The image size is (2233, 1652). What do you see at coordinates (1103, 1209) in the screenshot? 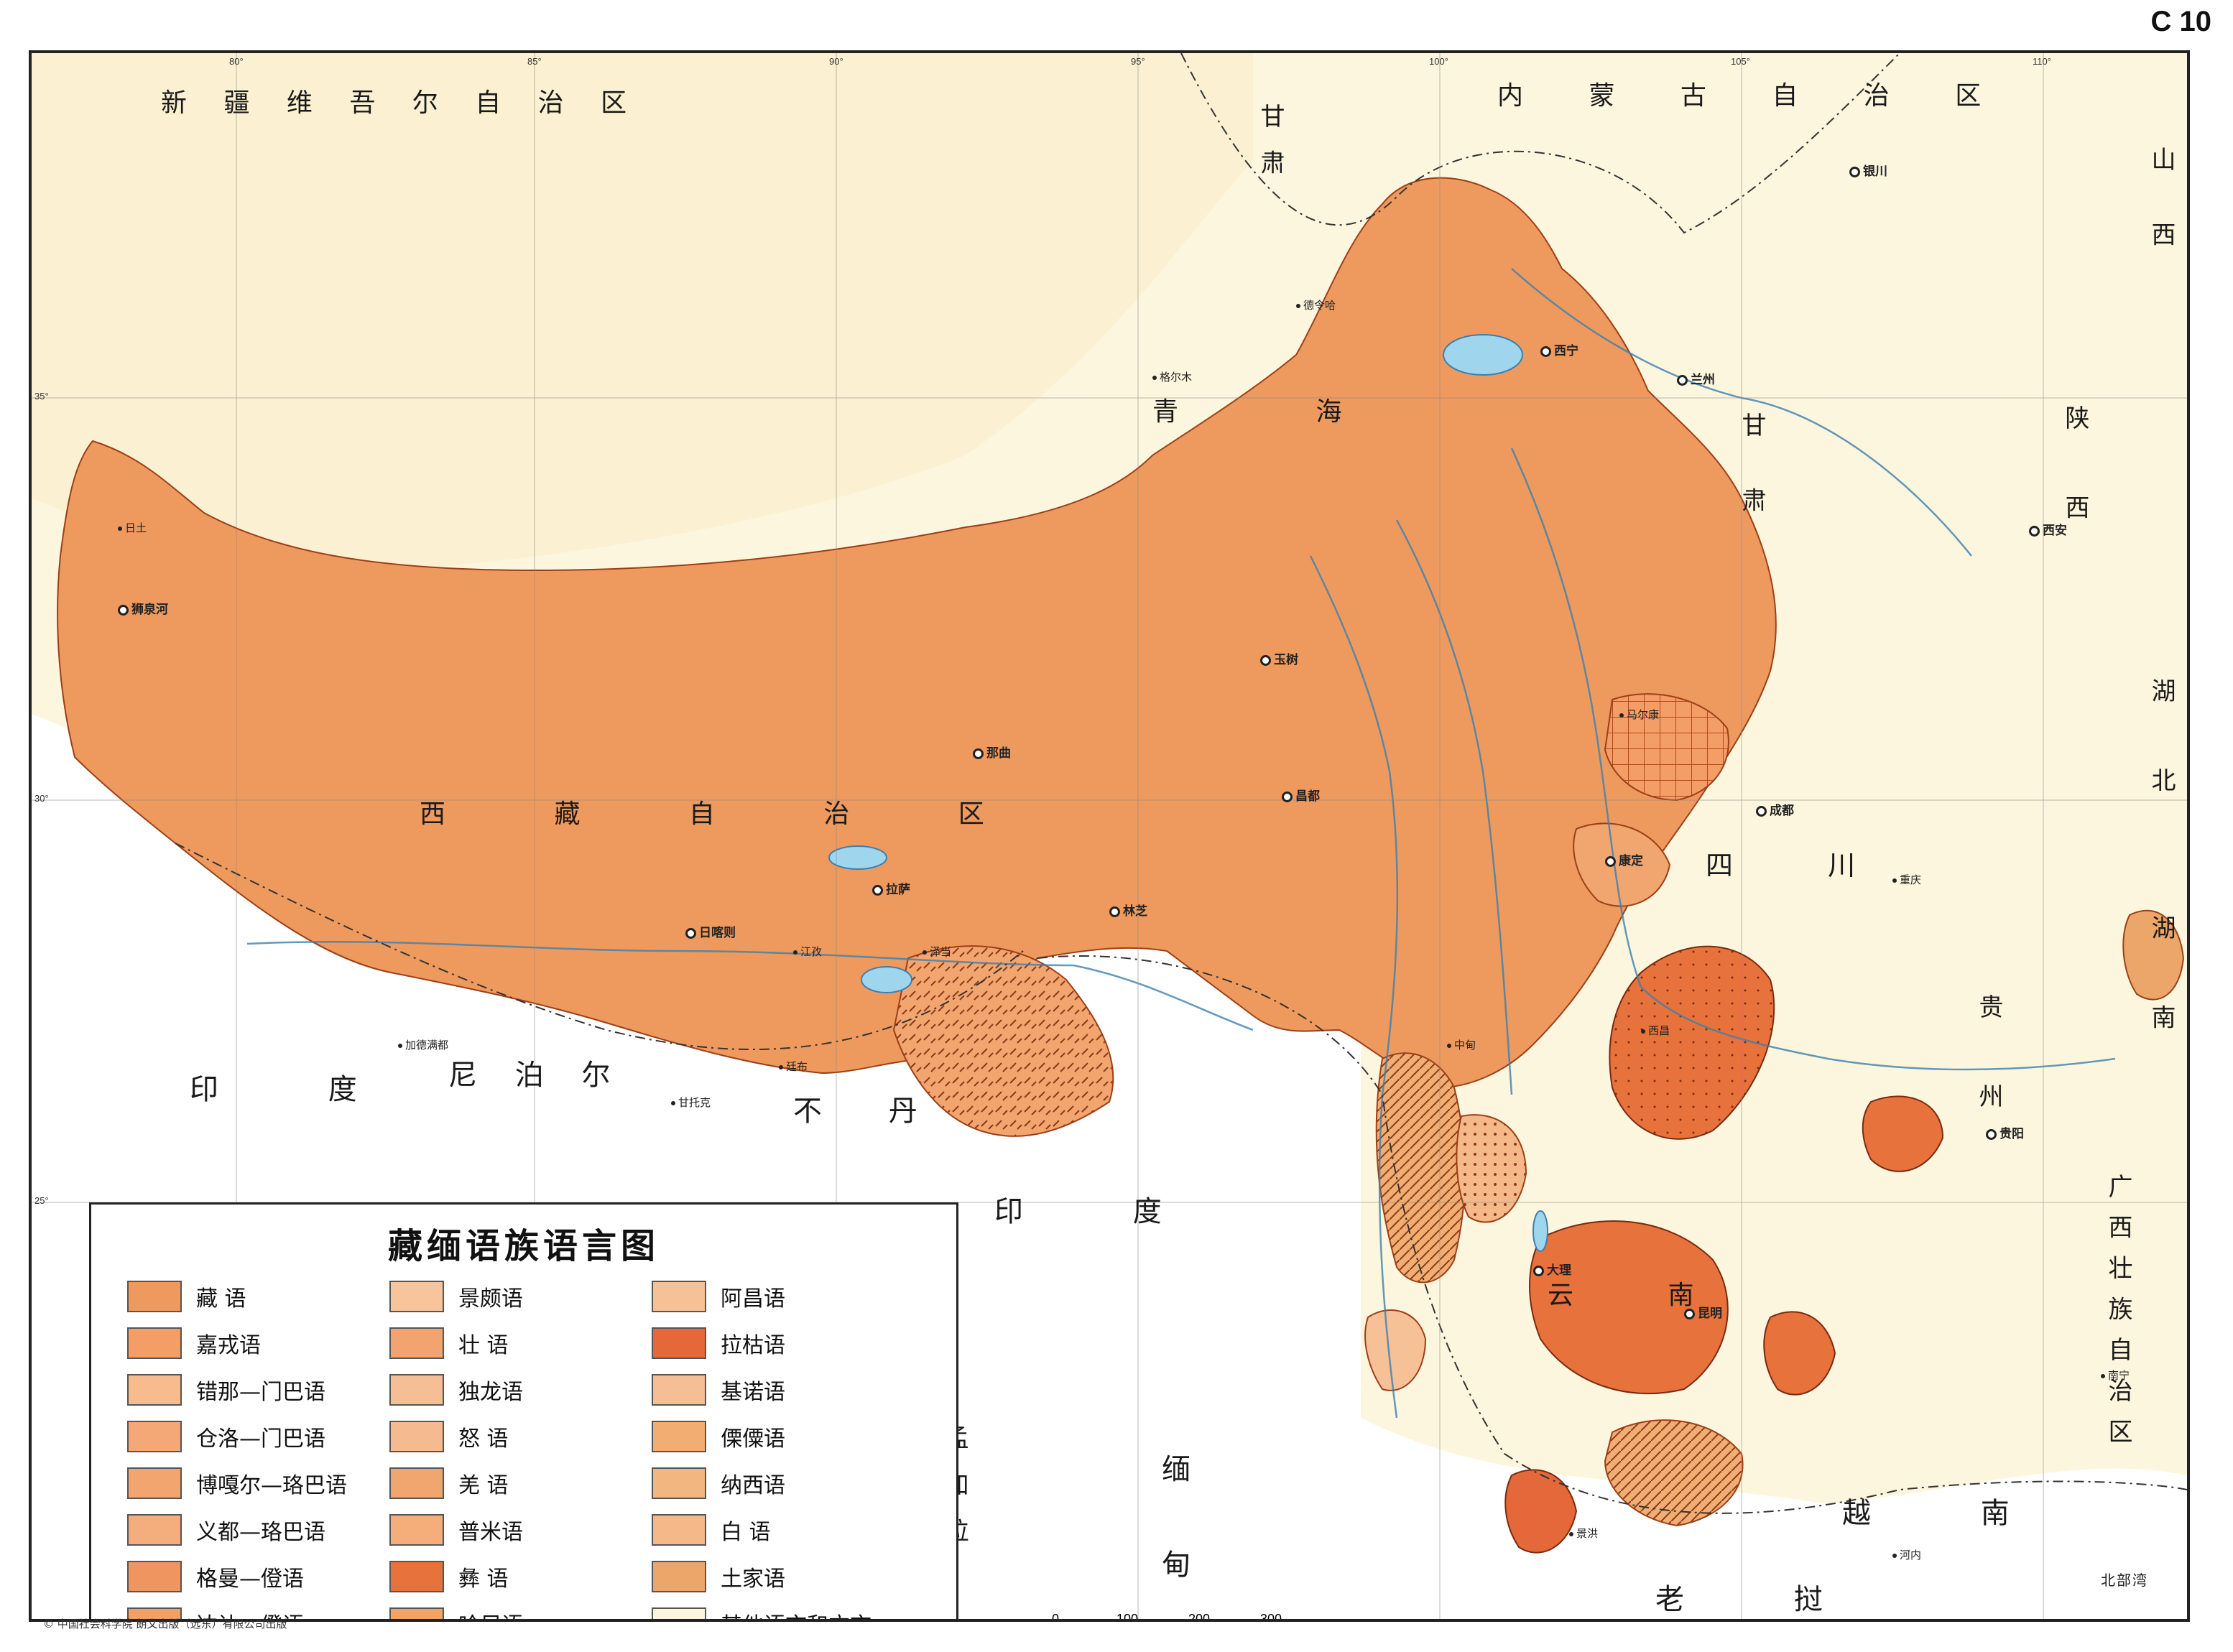
I see `country-india-east: 印 度` at bounding box center [1103, 1209].